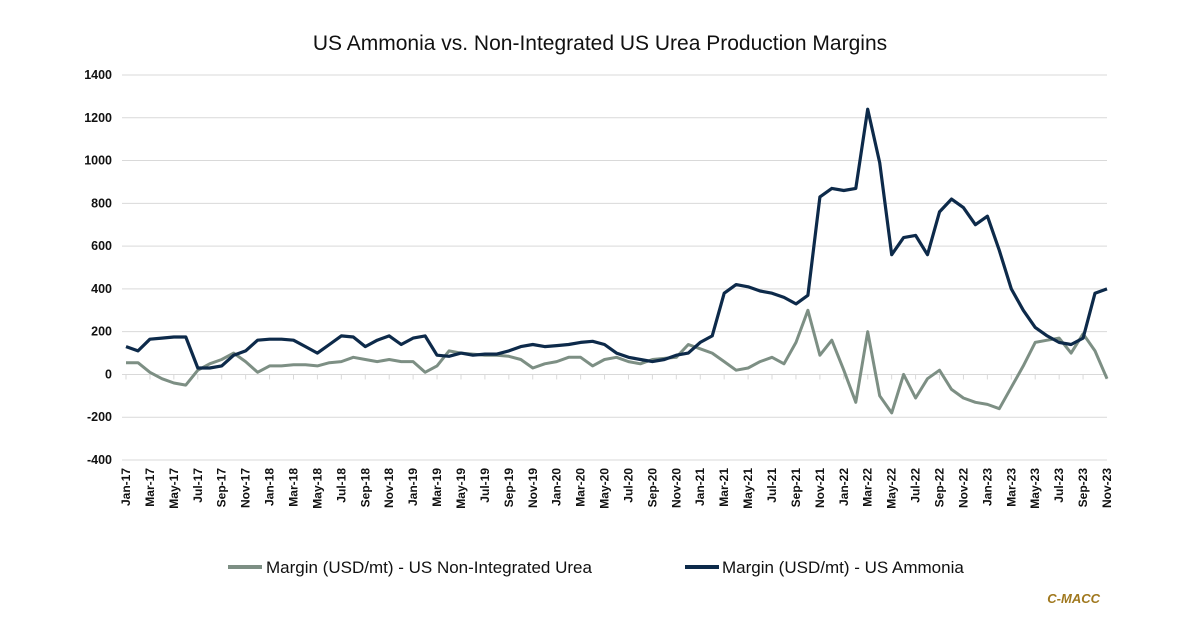 The height and width of the screenshot is (627, 1200). What do you see at coordinates (652, 488) in the screenshot?
I see `x-tick-label: Sep-20` at bounding box center [652, 488].